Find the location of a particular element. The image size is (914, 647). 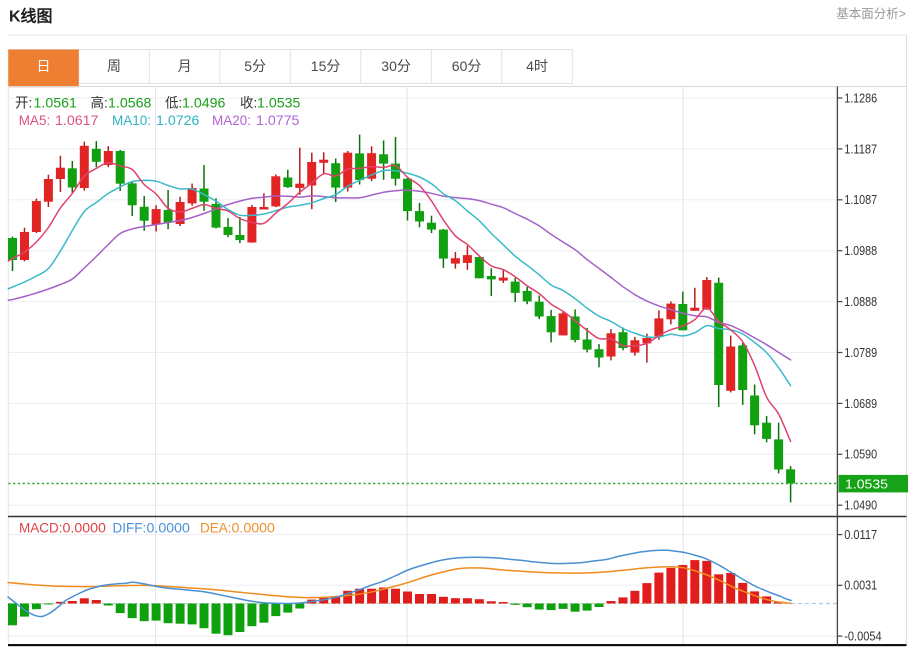

svg-text: 1.0617 is located at coordinates (76, 120).